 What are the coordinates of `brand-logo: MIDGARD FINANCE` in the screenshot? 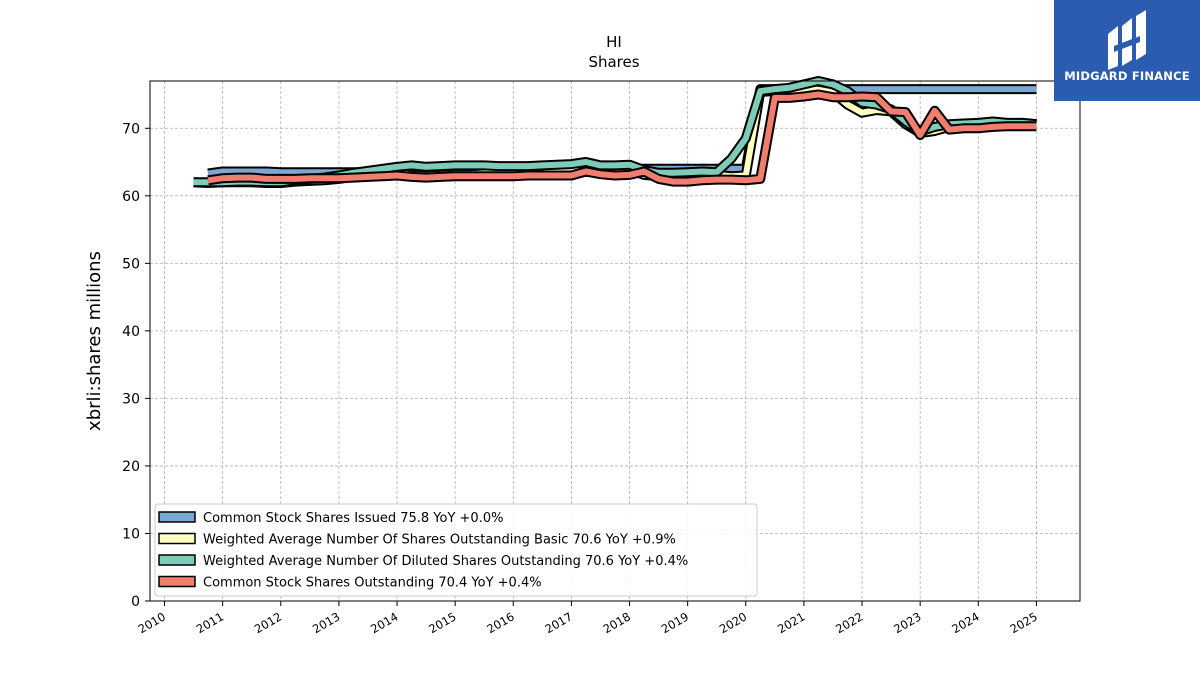 It's located at (1127, 50).